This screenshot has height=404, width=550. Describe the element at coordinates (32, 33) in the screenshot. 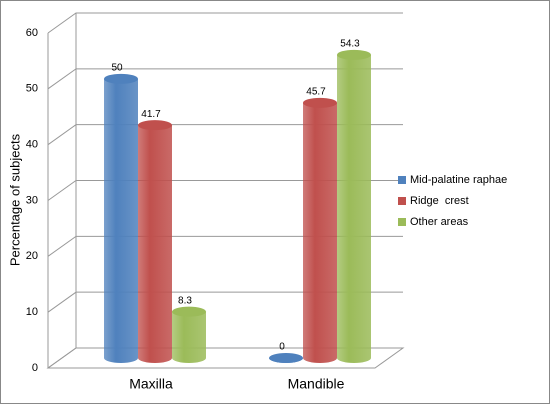

I see `y-tick-label: 60` at that location.